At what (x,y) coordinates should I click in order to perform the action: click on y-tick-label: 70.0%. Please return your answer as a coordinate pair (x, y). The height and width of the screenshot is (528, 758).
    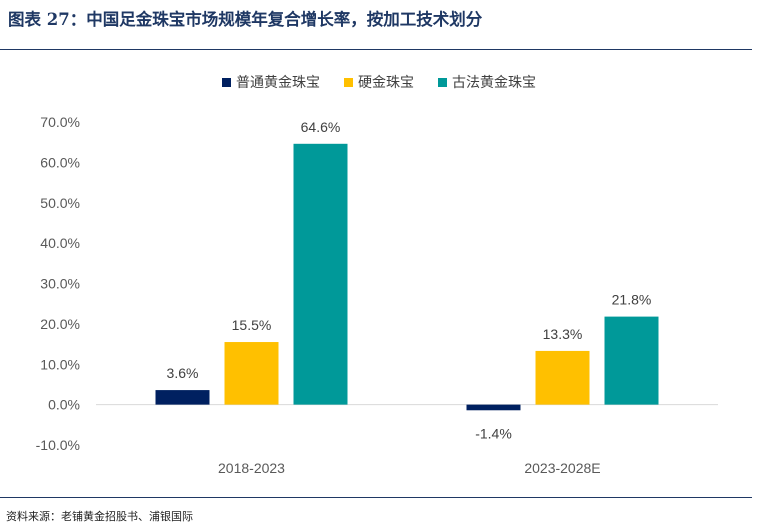
    Looking at the image, I should click on (60, 122).